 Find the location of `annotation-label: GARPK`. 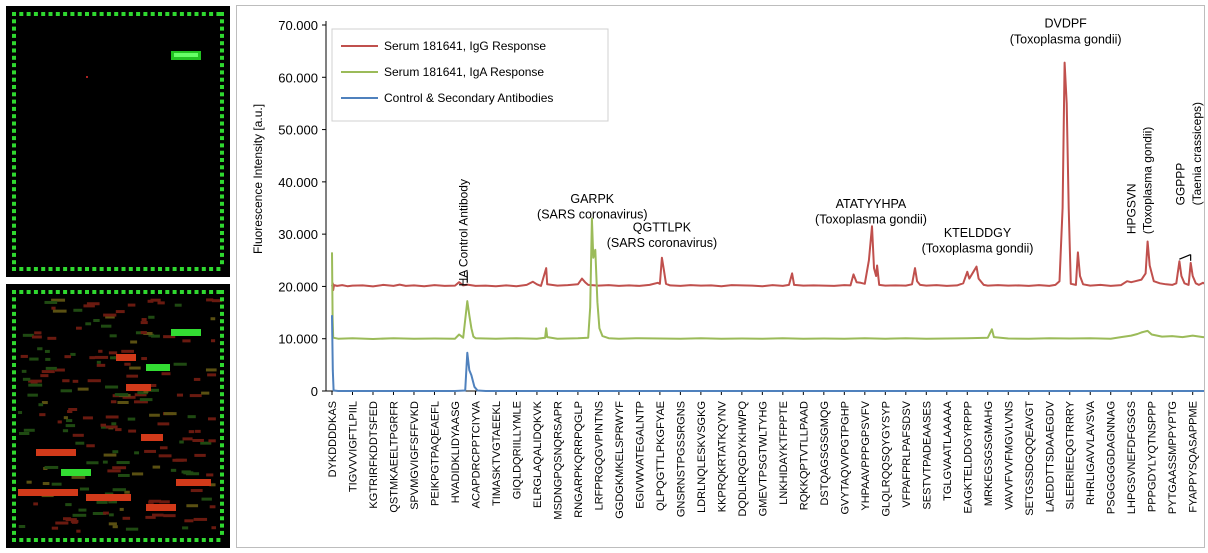

annotation-label: GARPK is located at coordinates (592, 199).